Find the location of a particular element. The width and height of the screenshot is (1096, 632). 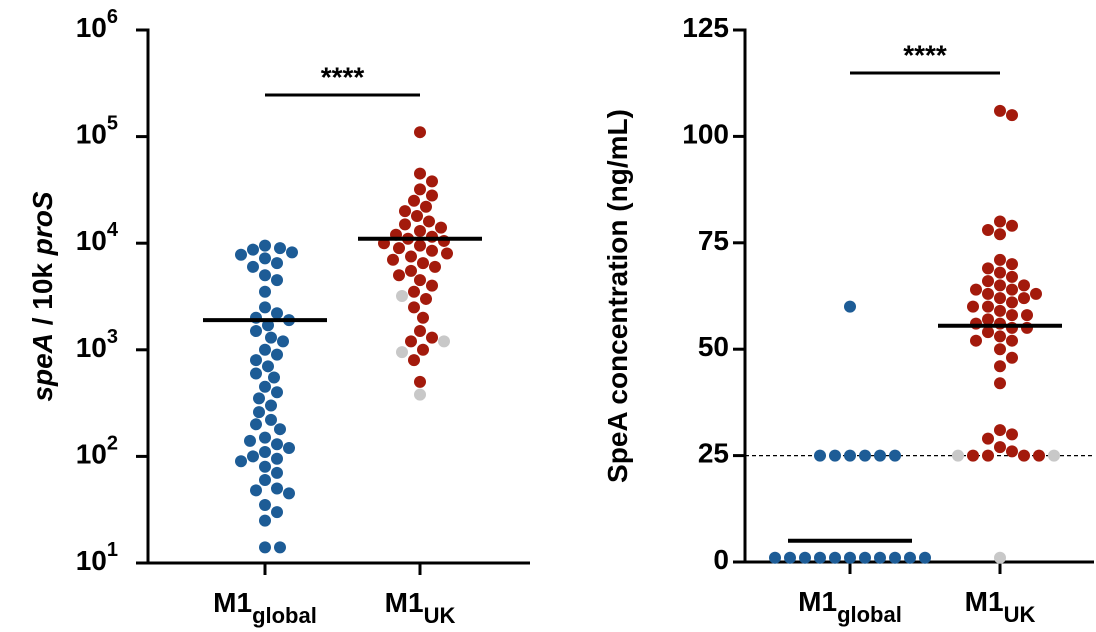

category-subscript: global is located at coordinates (284, 615).